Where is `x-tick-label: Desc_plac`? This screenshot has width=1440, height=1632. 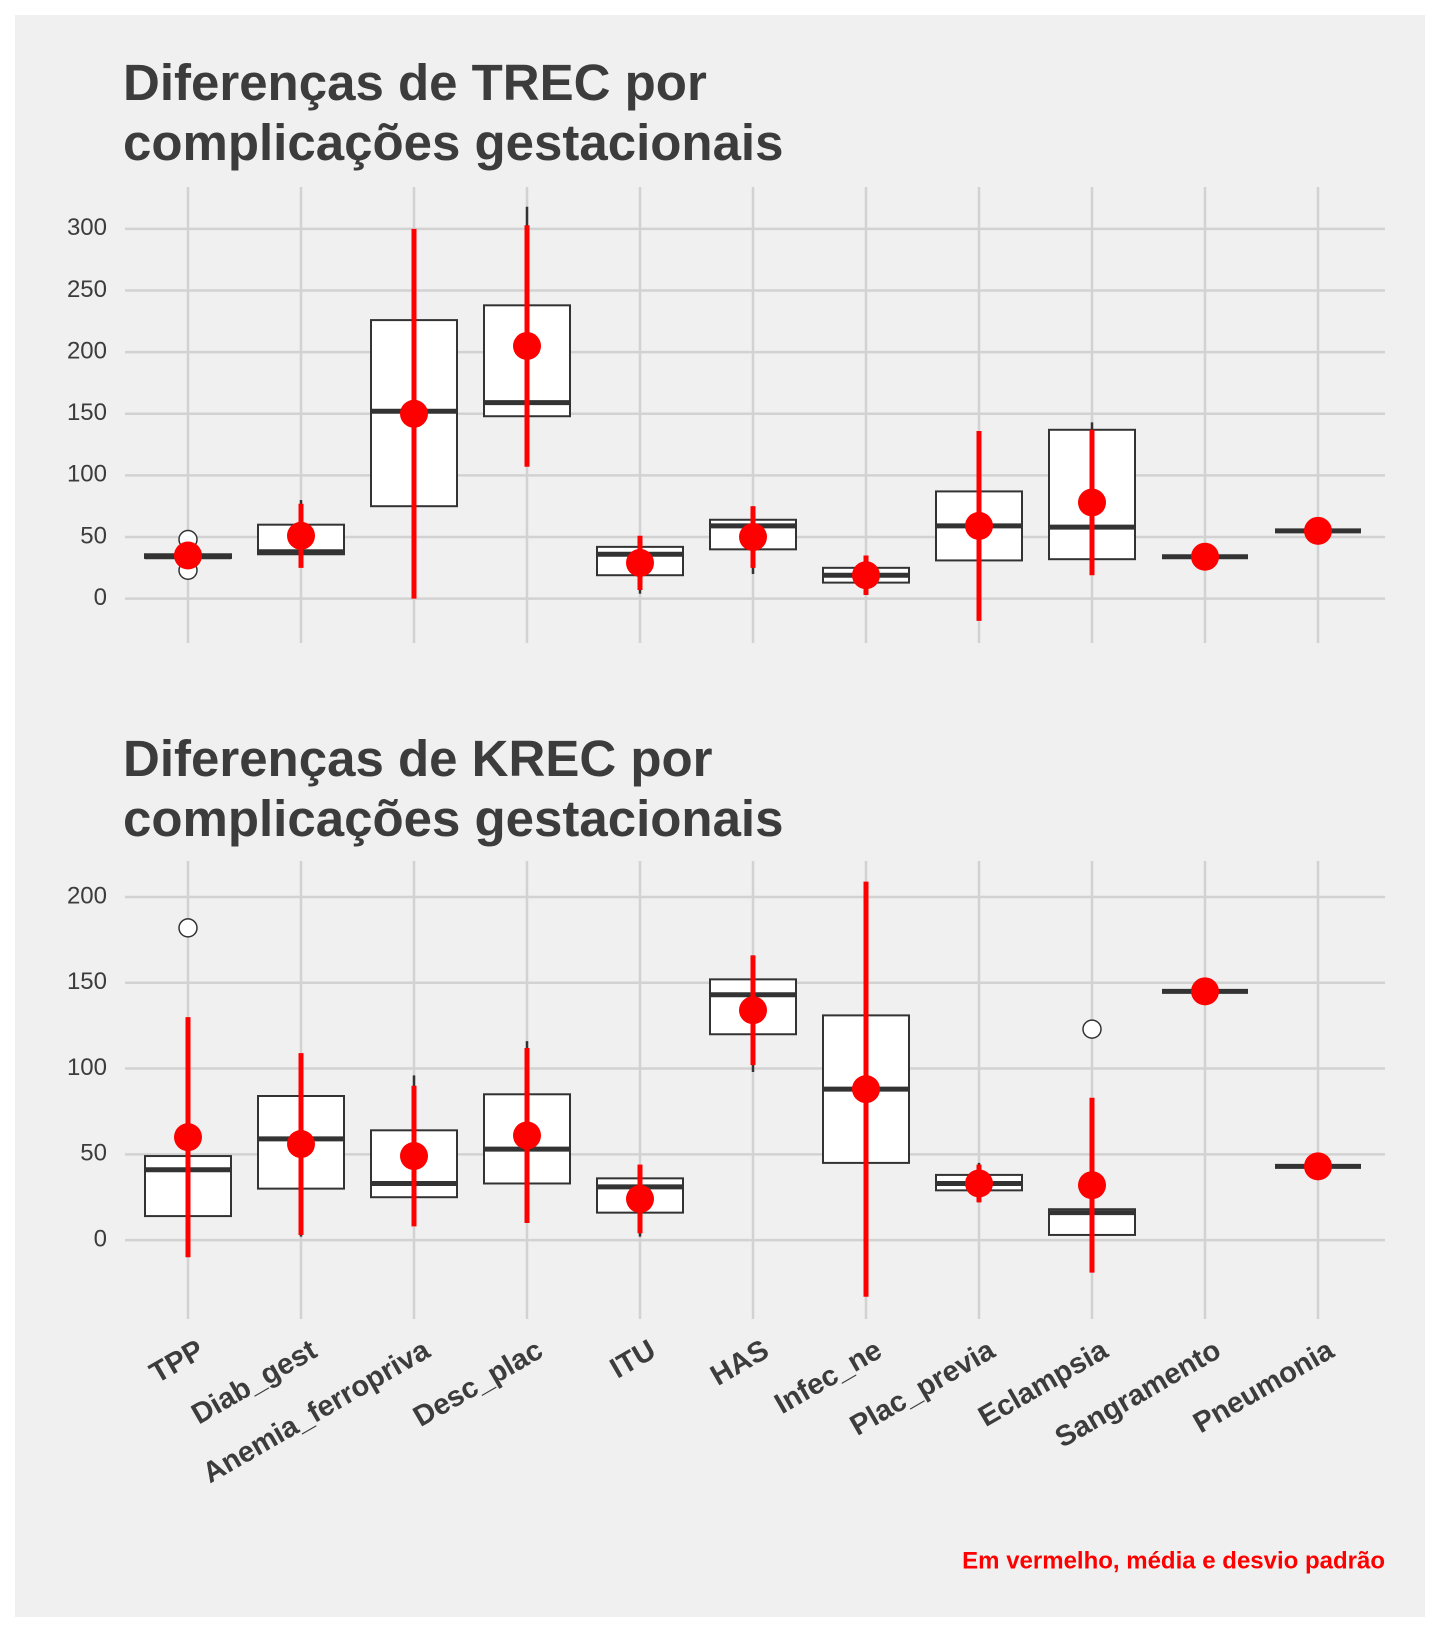
x-tick-label: Desc_plac is located at coordinates (478, 1383).